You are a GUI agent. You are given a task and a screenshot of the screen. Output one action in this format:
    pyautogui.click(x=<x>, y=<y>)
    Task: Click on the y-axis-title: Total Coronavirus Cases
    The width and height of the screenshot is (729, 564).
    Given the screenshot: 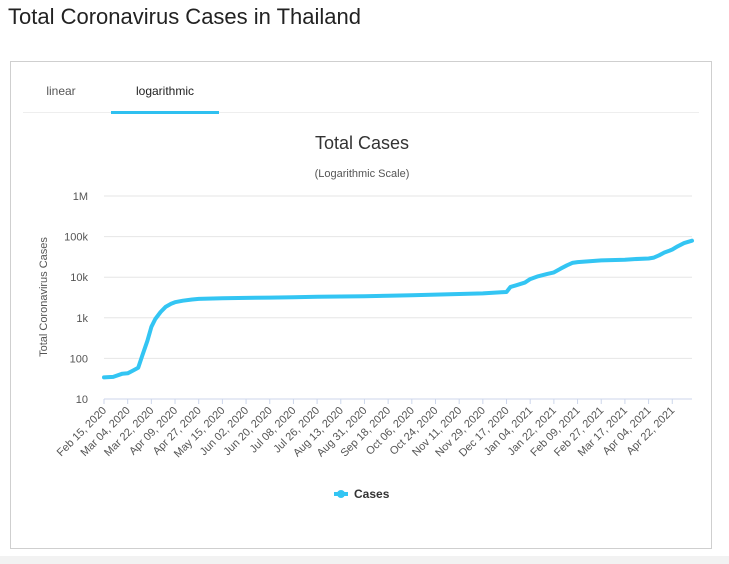 What is the action you would take?
    pyautogui.click(x=44, y=297)
    